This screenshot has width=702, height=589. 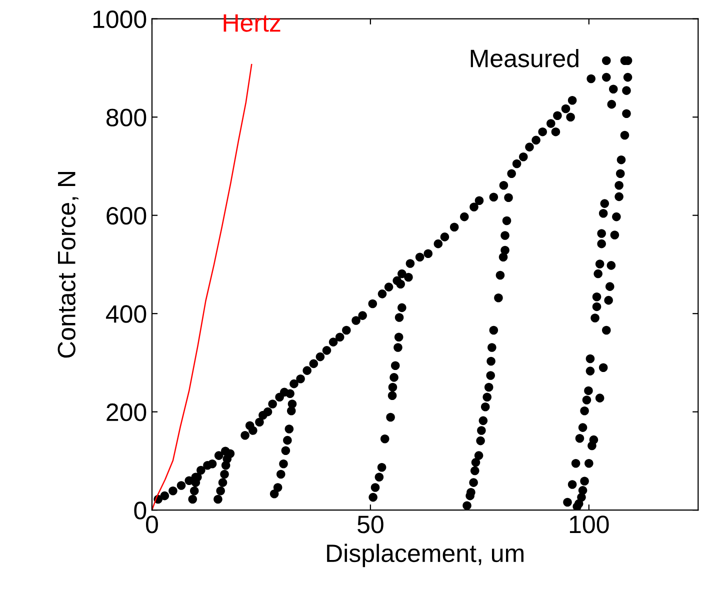 I want to click on x-tick-label: 50, so click(x=371, y=525).